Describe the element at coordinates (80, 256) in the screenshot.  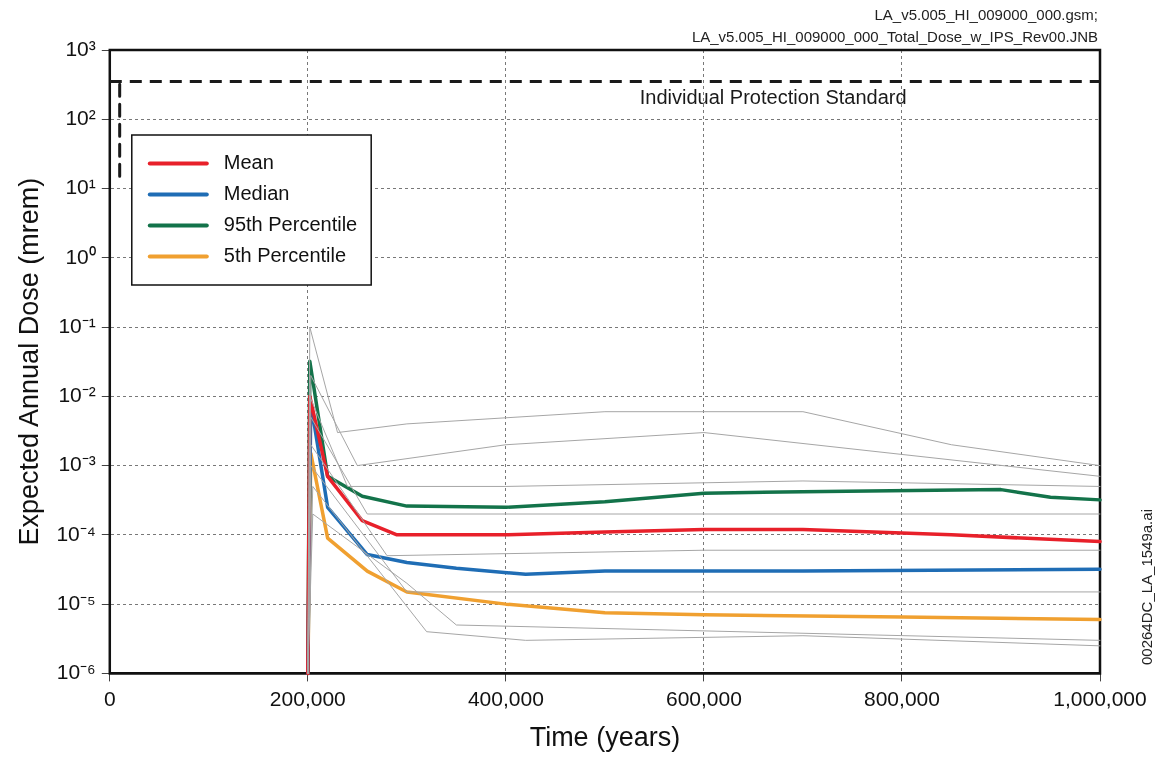
I see `y-tick-label: 10⁰` at that location.